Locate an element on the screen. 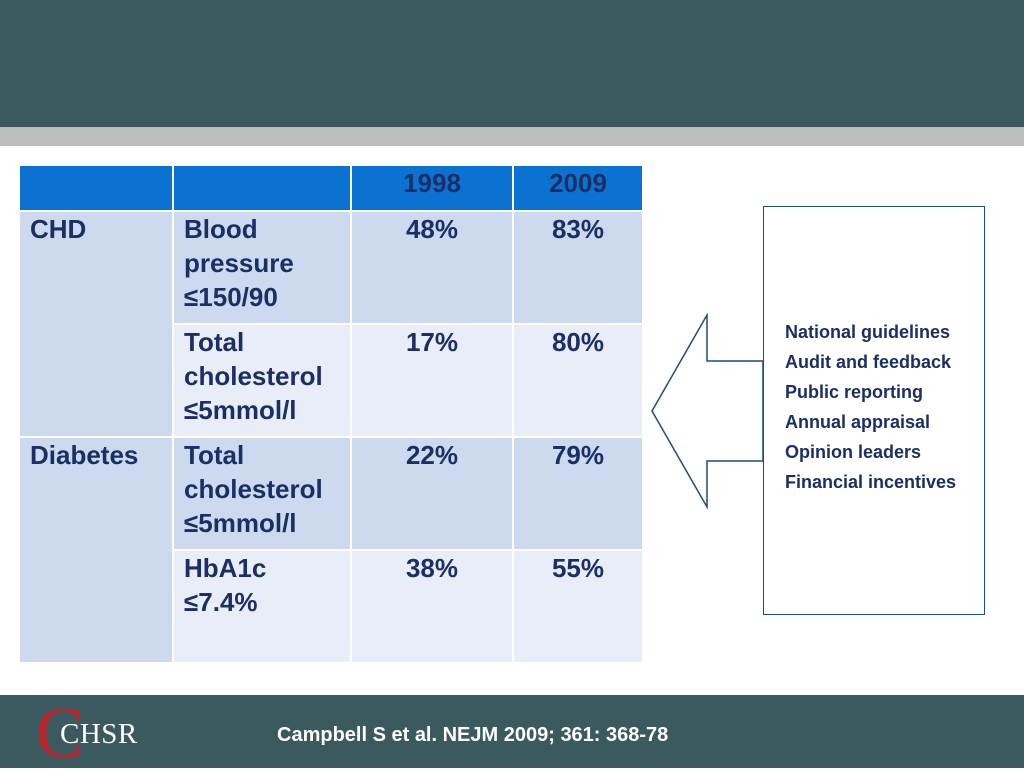 Image resolution: width=1024 pixels, height=773 pixels. value-cell-1998: 48% is located at coordinates (432, 267).